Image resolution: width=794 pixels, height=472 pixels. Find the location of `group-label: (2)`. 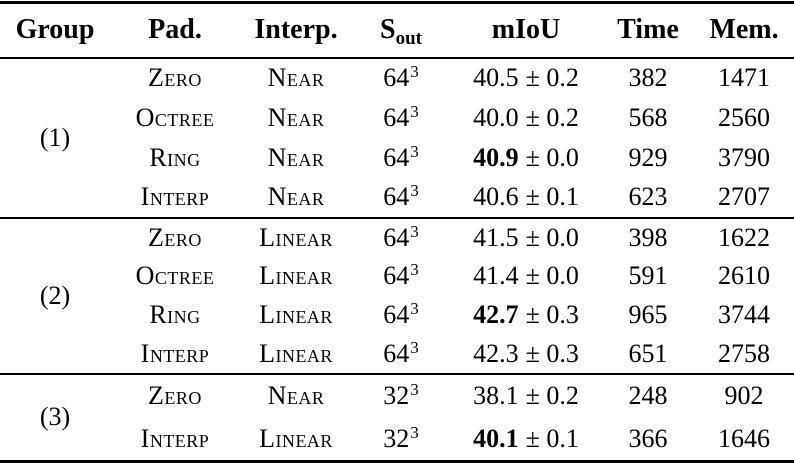

group-label: (2) is located at coordinates (55, 295).